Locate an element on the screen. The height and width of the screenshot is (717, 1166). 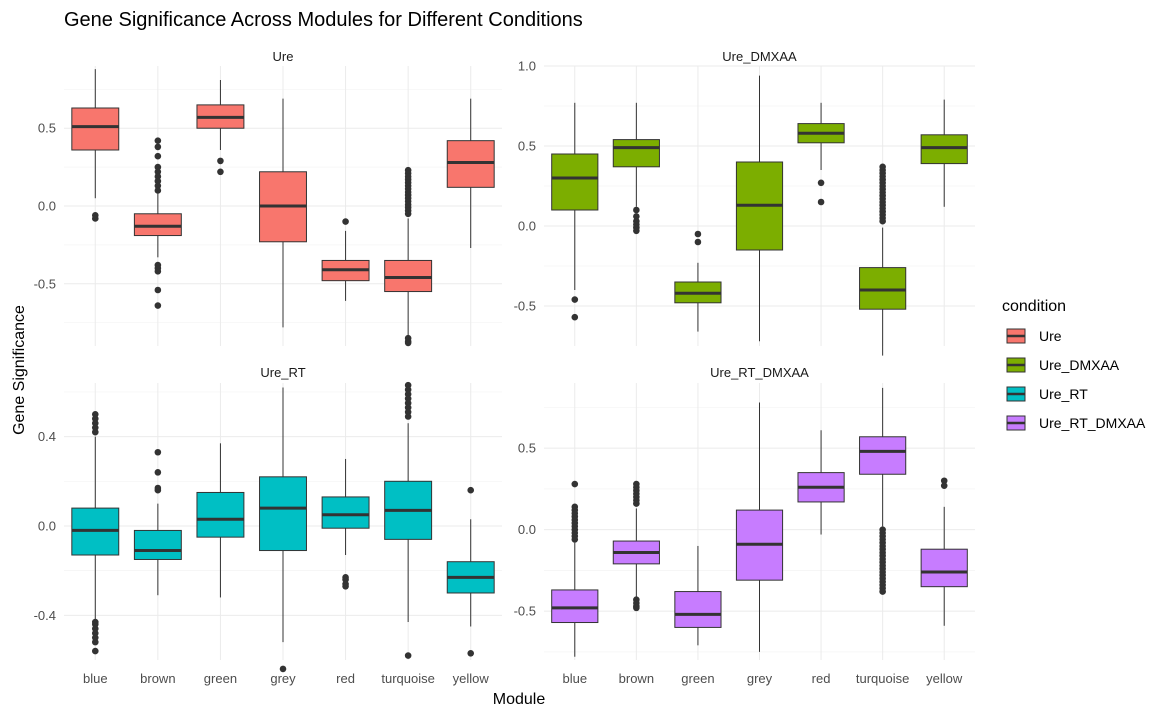
legend-entry-ure-rt-dmxaa: Ure_RT_DMXAA is located at coordinates (1075, 423).